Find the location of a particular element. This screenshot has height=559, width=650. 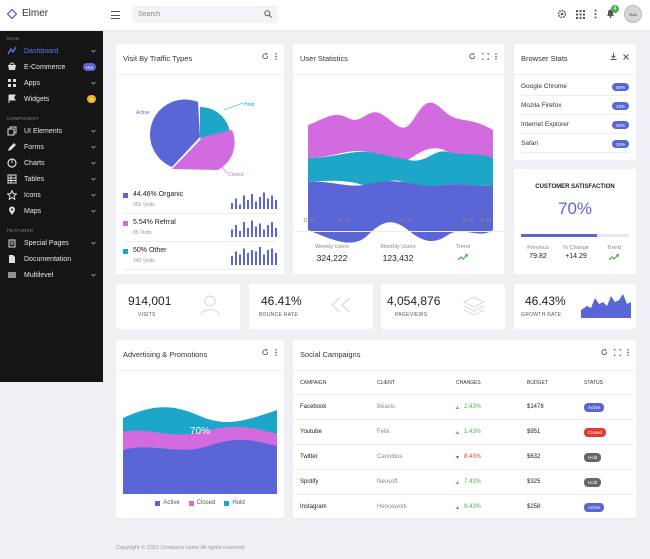

user-icon is located at coordinates (210, 305).